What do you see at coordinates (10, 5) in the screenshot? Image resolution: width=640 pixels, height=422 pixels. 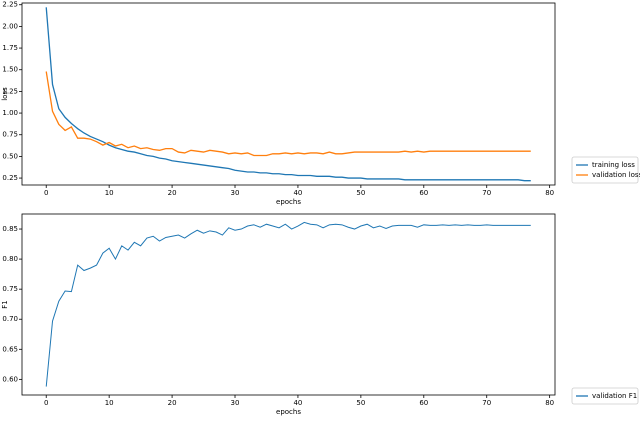 I see `y-tick-label: 2.25` at bounding box center [10, 5].